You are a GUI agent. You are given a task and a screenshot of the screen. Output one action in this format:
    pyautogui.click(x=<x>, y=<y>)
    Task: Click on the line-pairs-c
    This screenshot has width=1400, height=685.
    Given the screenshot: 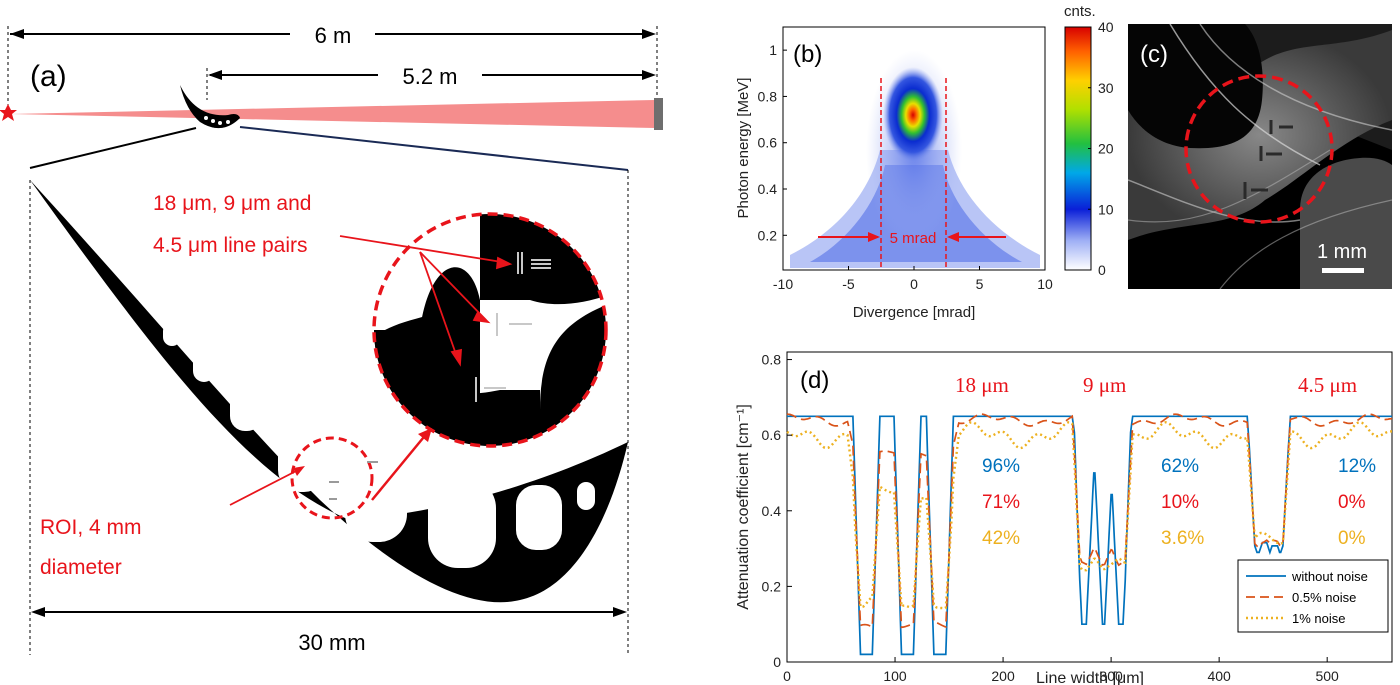 What is the action you would take?
    pyautogui.click(x=1268, y=159)
    